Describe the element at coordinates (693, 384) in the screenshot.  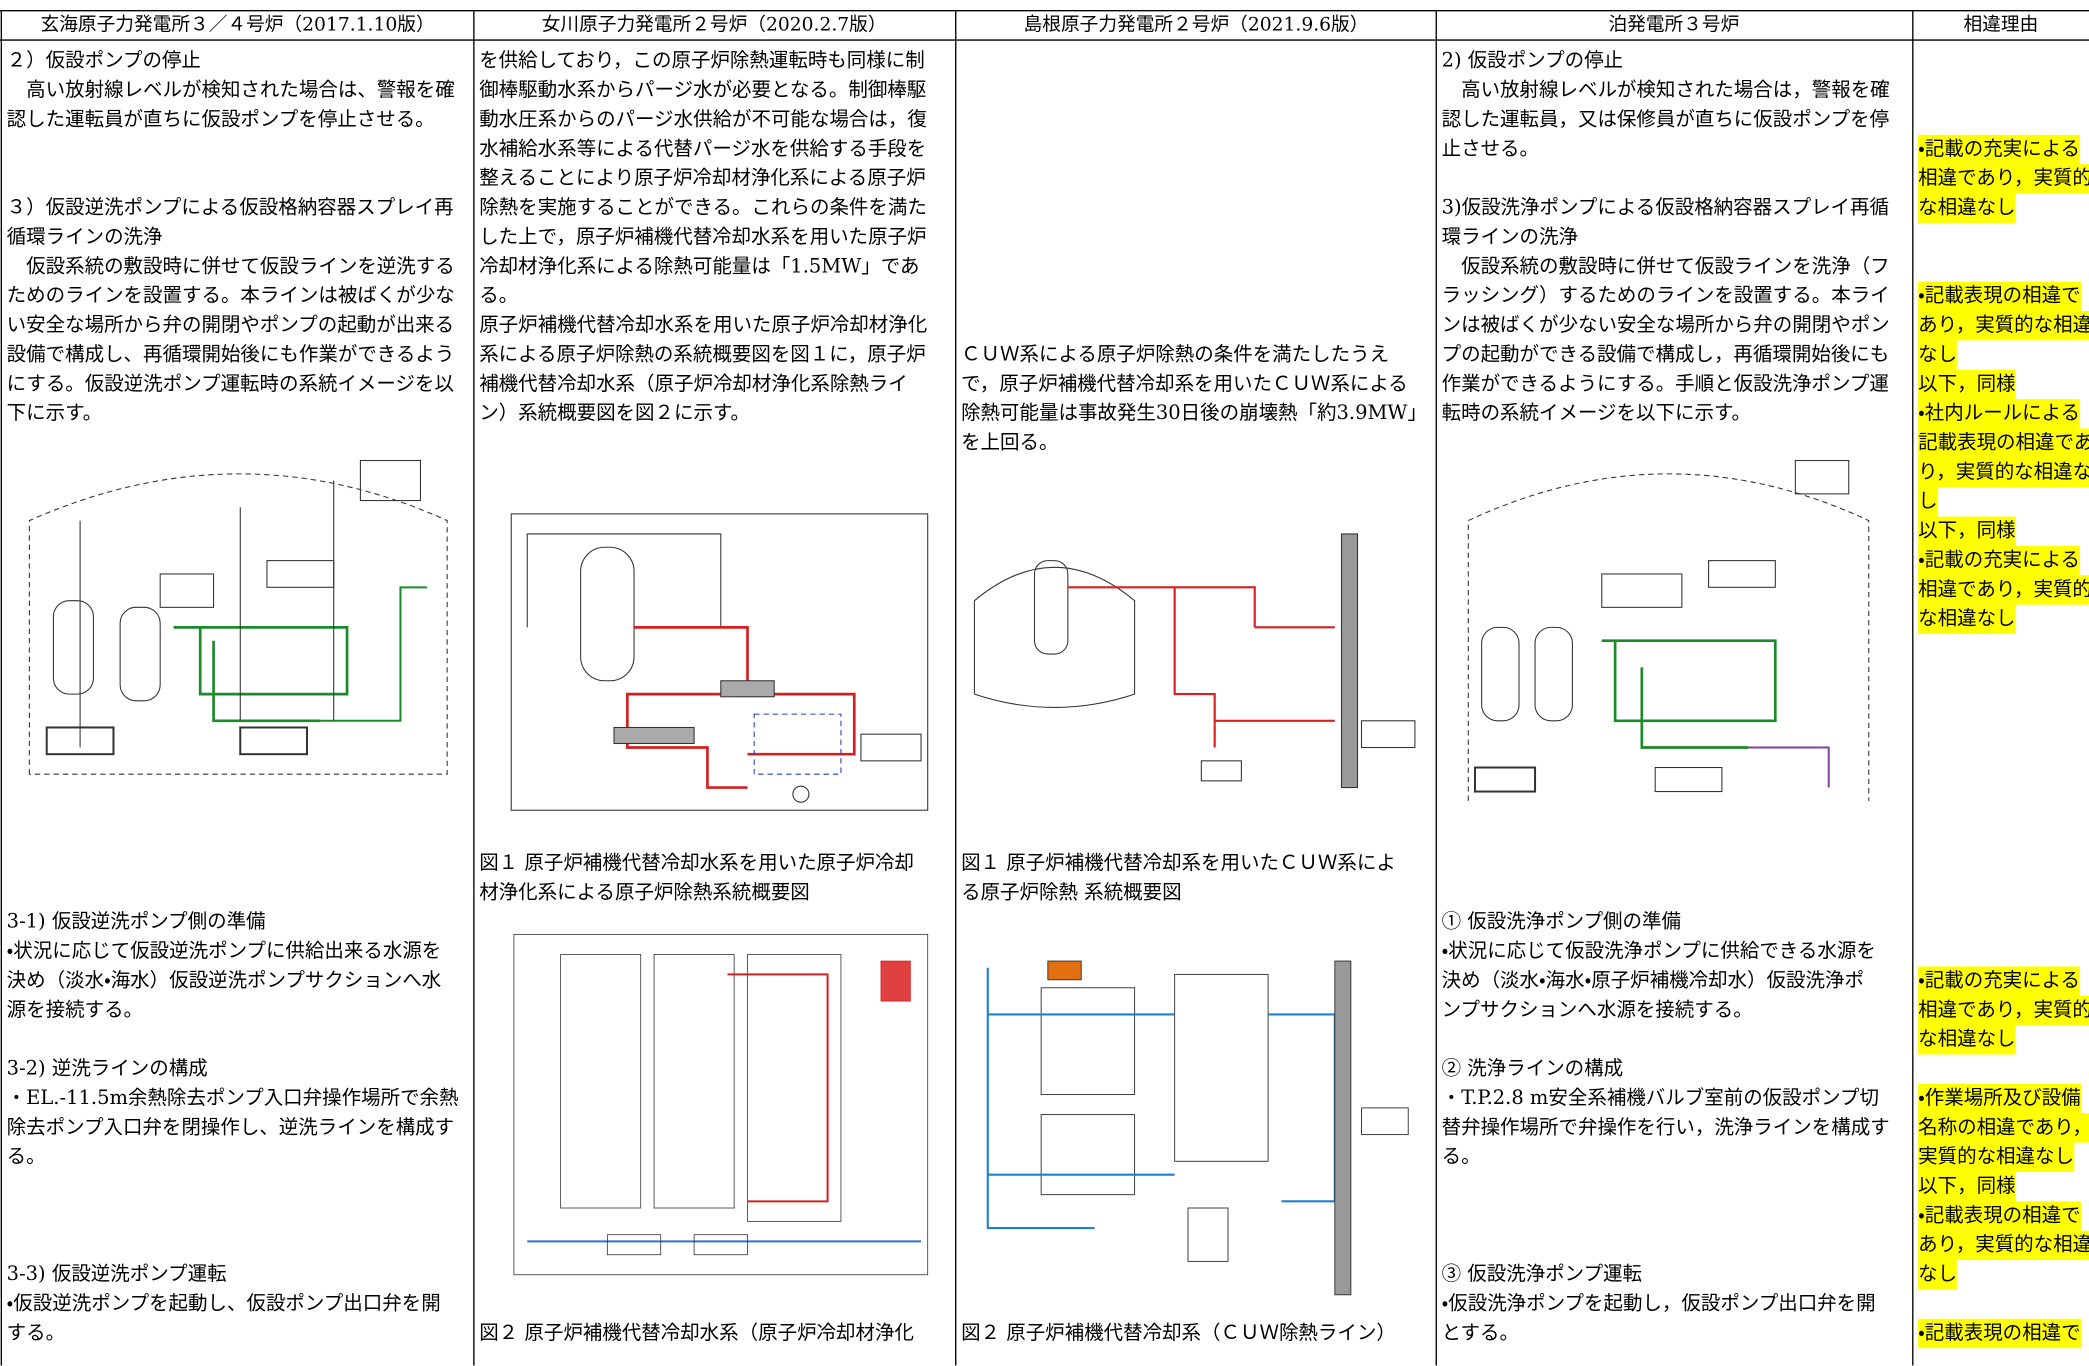
I see `text-line: 補機代替冷却水系（原子炉冷却材浄化系除熱ライ` at that location.